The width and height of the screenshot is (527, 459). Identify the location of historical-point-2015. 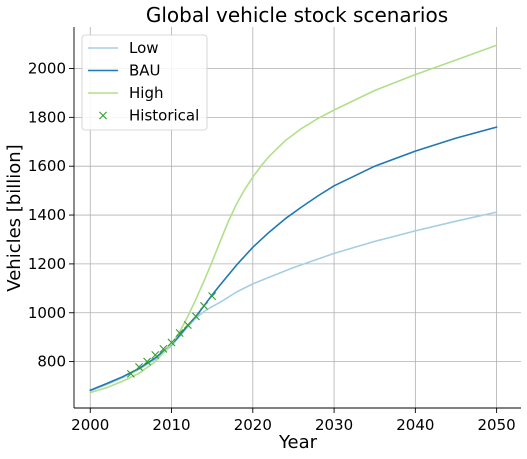
(212, 296).